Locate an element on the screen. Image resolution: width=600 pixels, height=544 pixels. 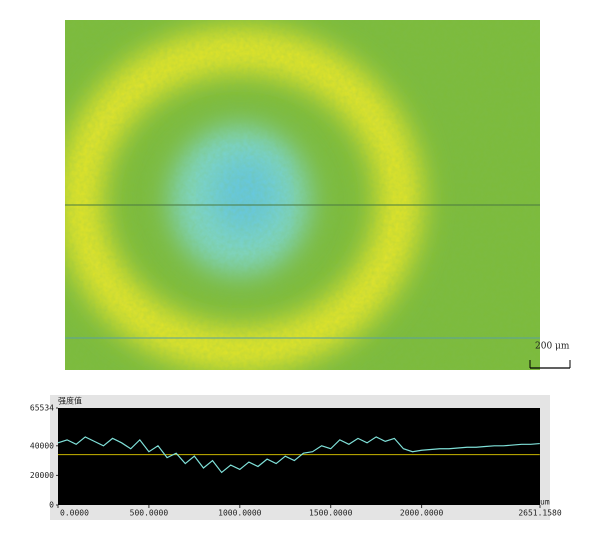
x-tick-label: 1500.0000 is located at coordinates (331, 513).